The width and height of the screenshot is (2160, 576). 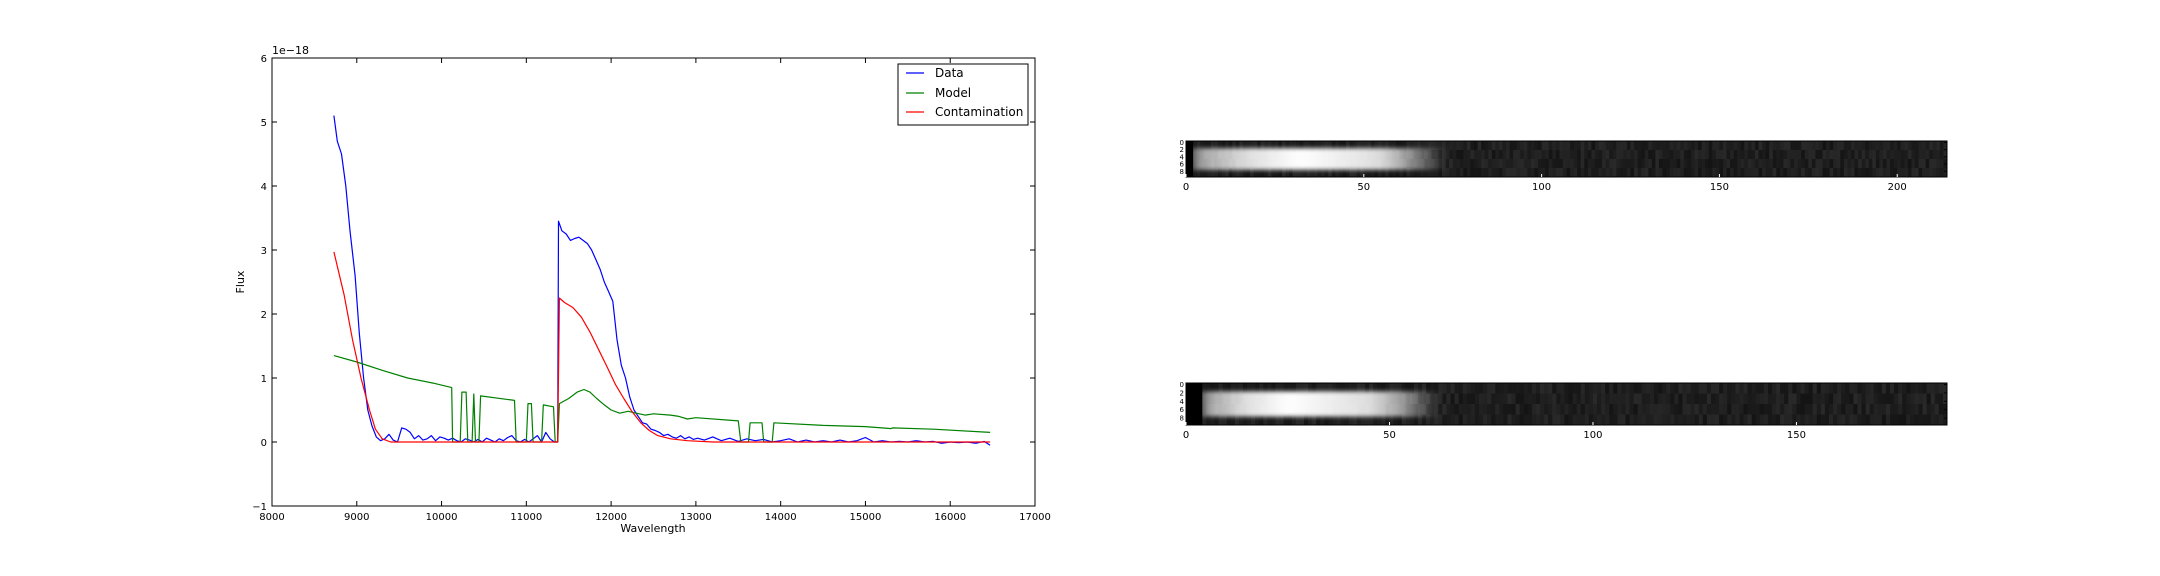 What do you see at coordinates (356, 517) in the screenshot?
I see `x-tick-label: 9000` at bounding box center [356, 517].